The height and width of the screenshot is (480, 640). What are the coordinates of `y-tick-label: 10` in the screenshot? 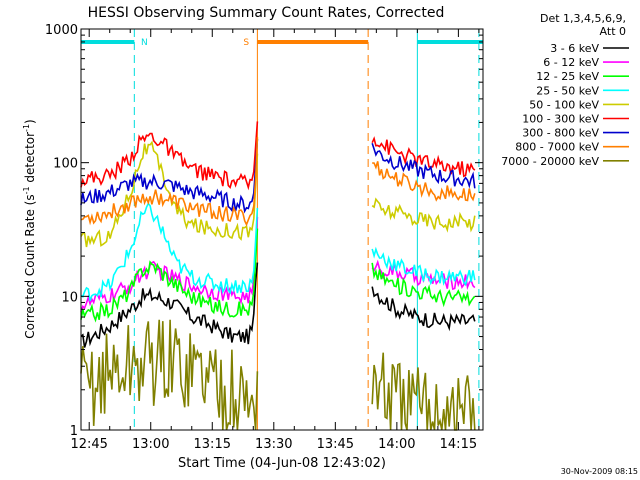 It's located at (69, 297).